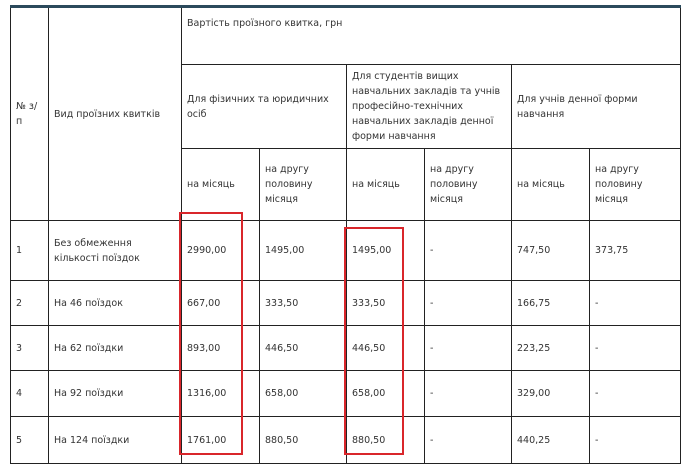  I want to click on table-row: 2 На 46 поїздок 667,00 333,50 333,50-166,75-, so click(346, 303).